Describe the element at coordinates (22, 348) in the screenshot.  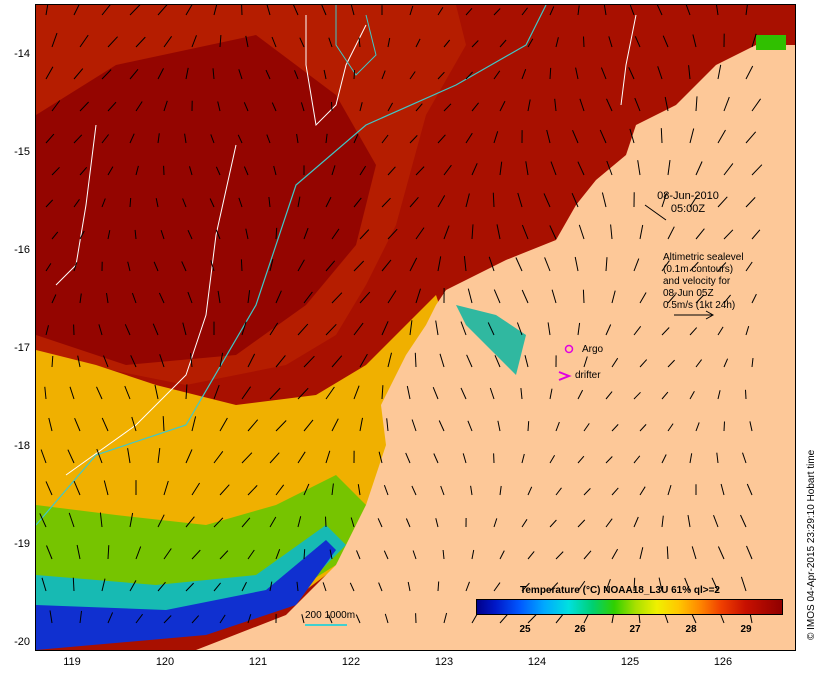
I see `y-axis-label: -17` at that location.